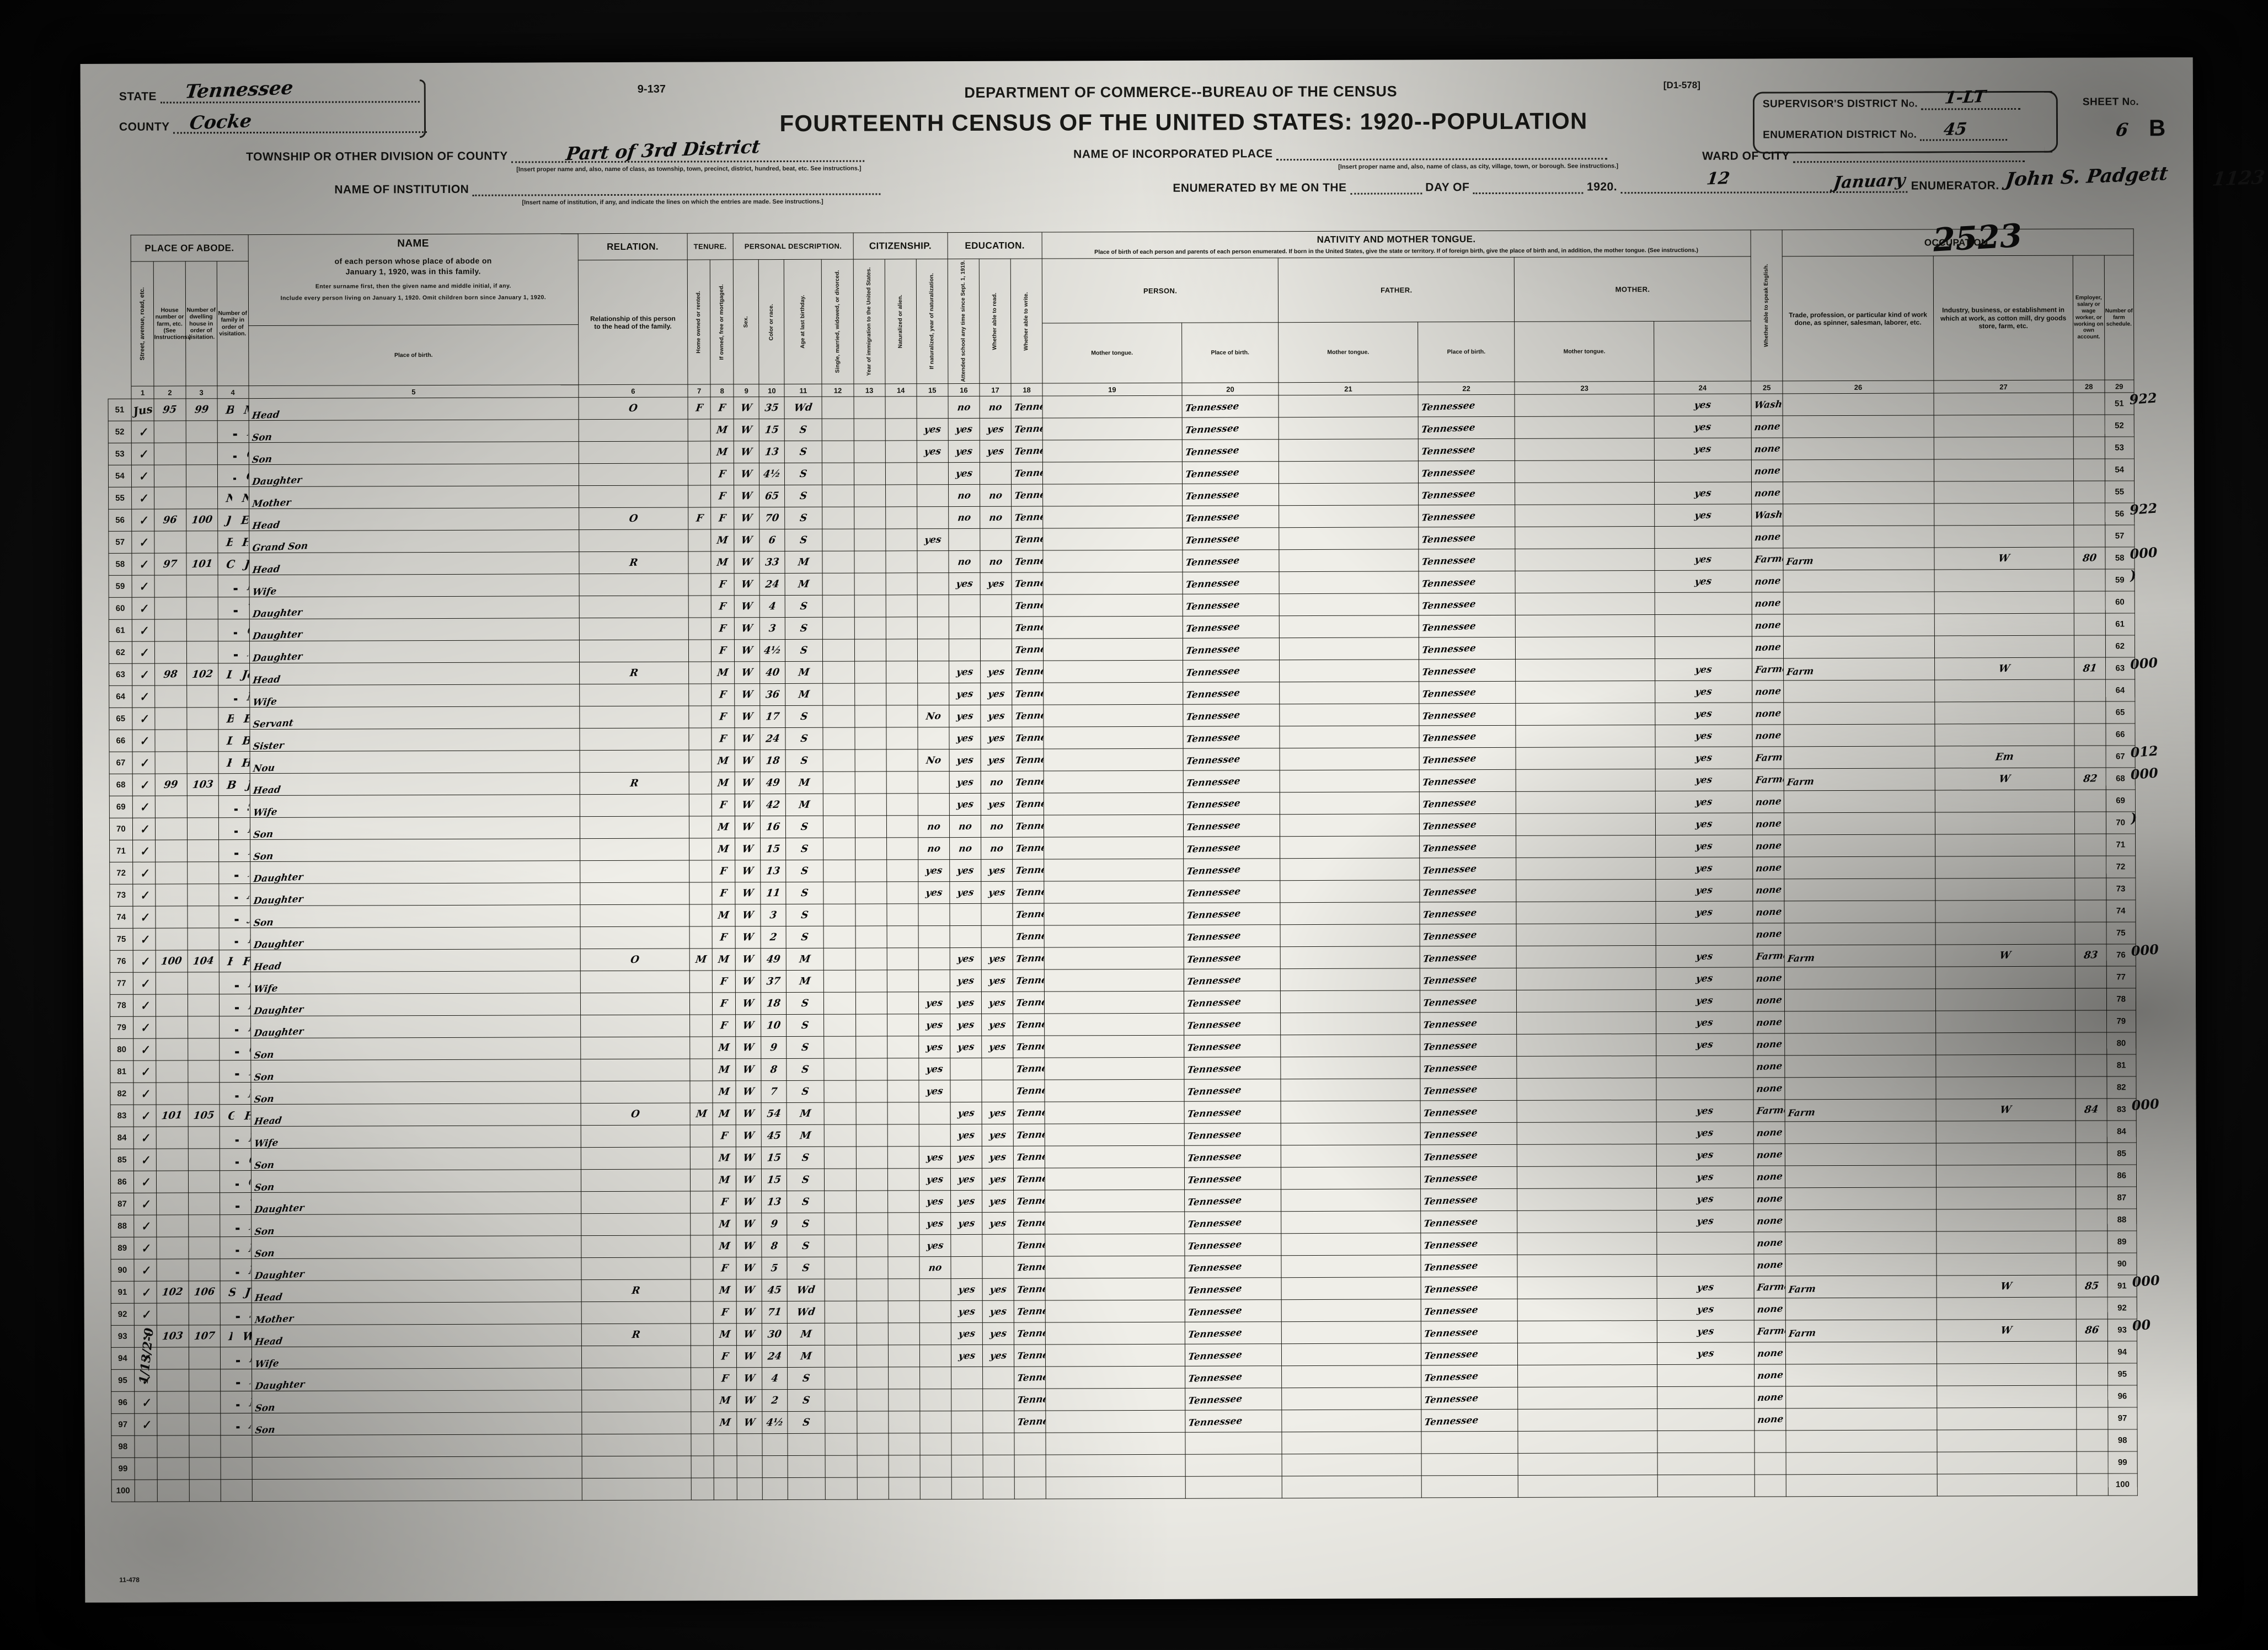 Image resolution: width=2268 pixels, height=1650 pixels. I want to click on cell-farm-schedule: 84, so click(2091, 1110).